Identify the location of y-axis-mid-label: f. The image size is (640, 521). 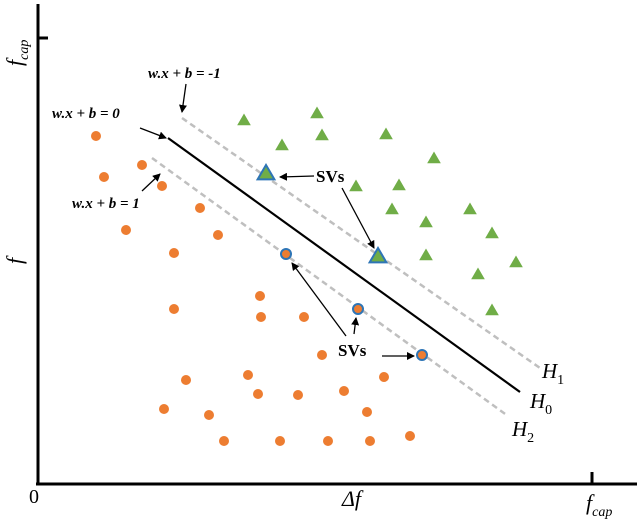
(14, 259).